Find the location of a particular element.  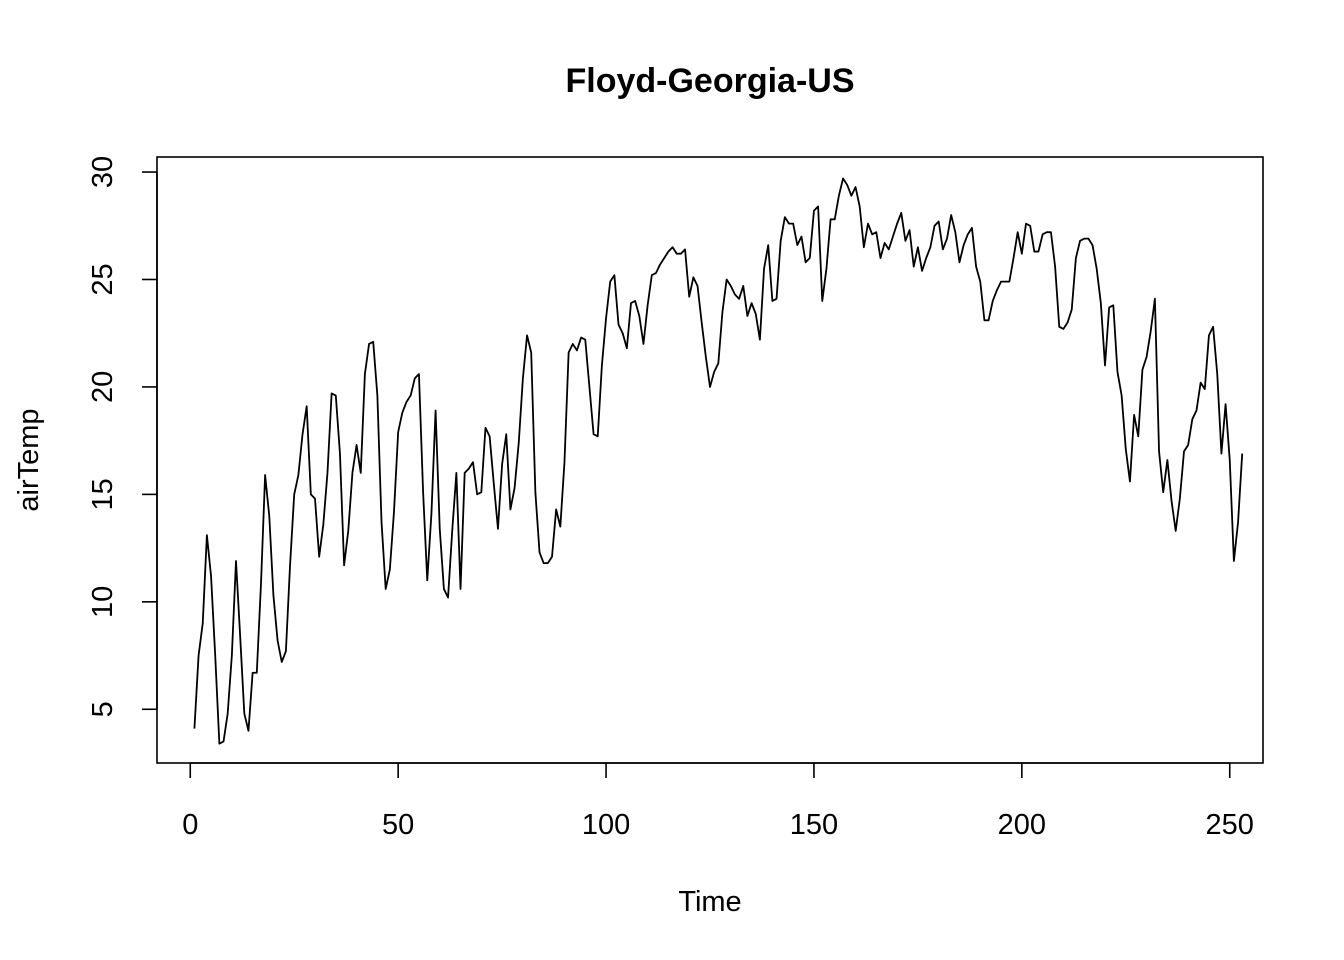

chart-title: Floyd-Georgia-US is located at coordinates (709, 81).